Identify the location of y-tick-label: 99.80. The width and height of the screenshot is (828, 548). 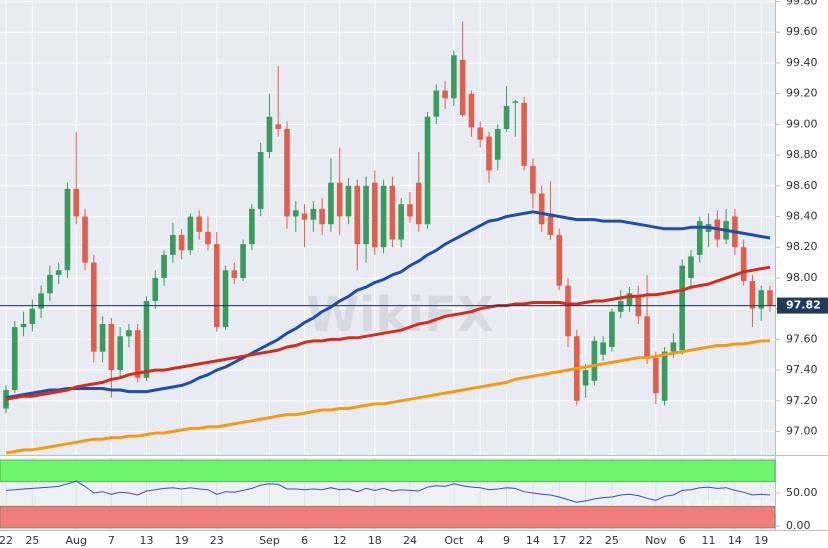
(802, 4).